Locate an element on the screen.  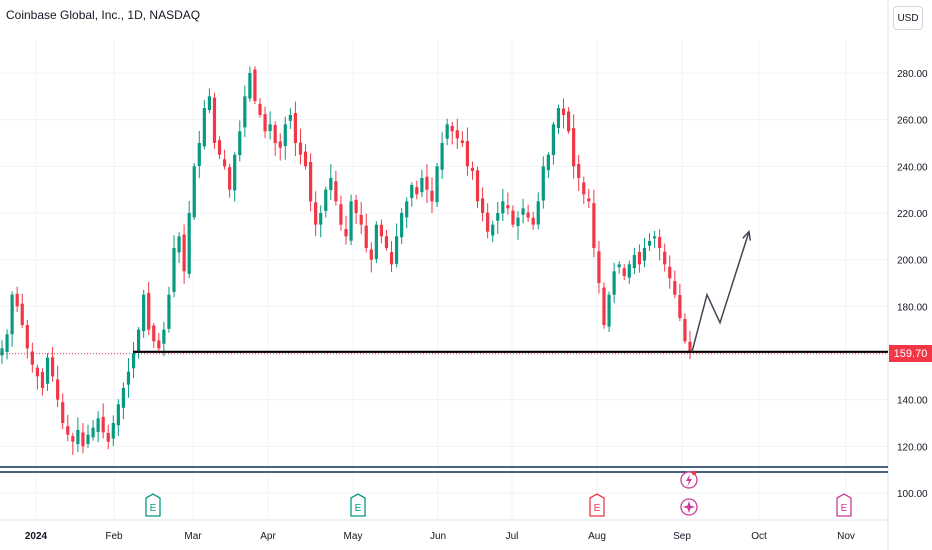
y-tick-label: 280.00 is located at coordinates (912, 74).